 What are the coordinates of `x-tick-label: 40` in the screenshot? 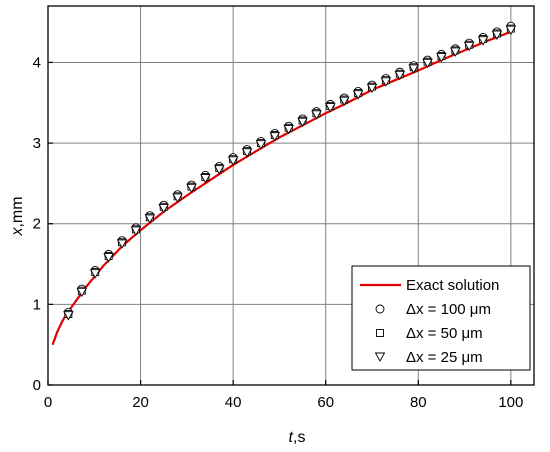 It's located at (233, 402).